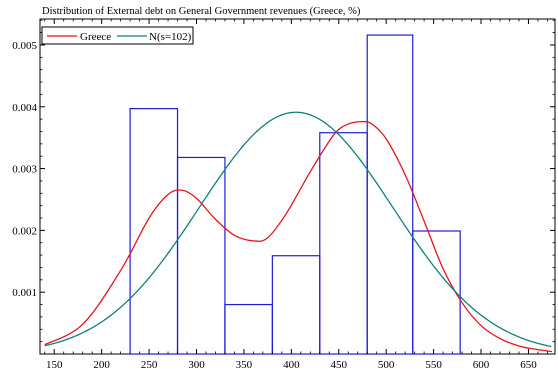  Describe the element at coordinates (339, 365) in the screenshot. I see `x-tick-label: 450` at that location.